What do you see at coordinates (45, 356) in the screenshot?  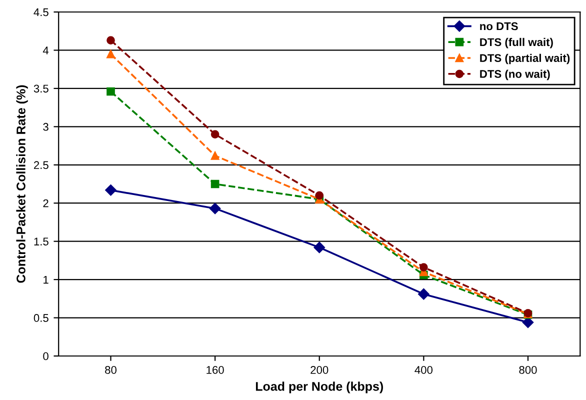 I see `y-tick-label: 0` at bounding box center [45, 356].